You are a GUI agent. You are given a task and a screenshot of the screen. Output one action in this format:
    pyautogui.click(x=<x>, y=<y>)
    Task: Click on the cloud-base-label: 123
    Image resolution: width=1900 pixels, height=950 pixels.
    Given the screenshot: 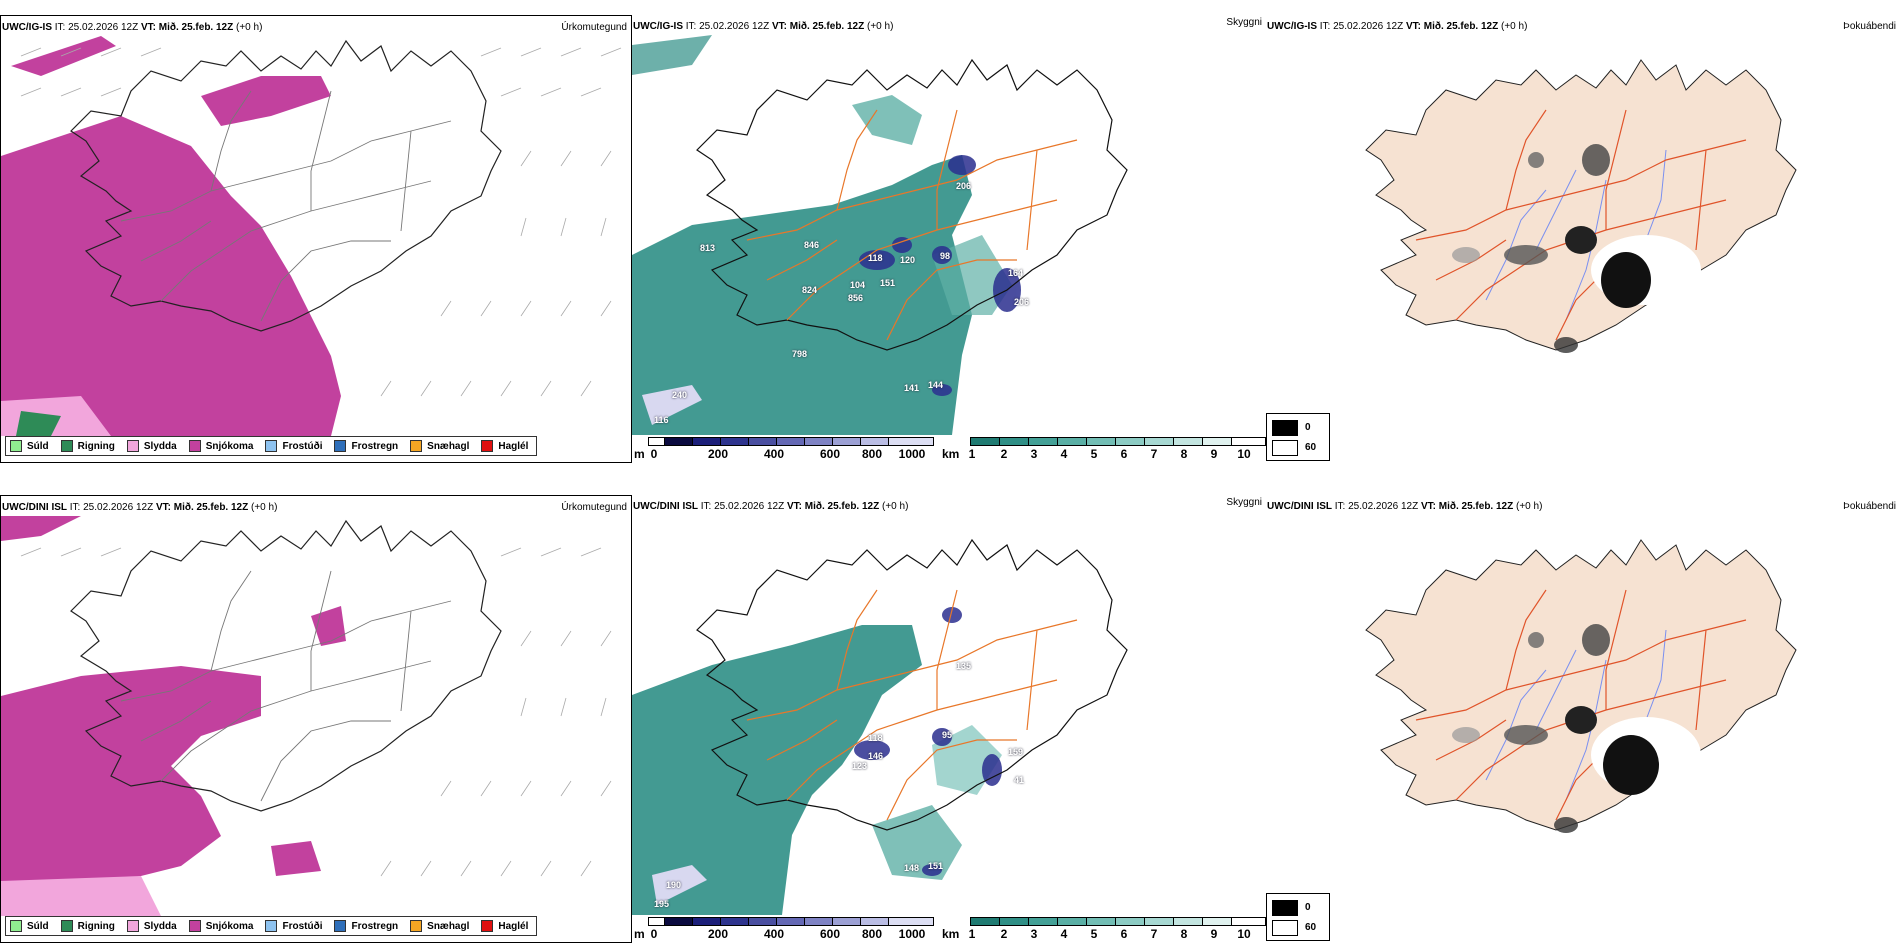 What is the action you would take?
    pyautogui.click(x=860, y=766)
    